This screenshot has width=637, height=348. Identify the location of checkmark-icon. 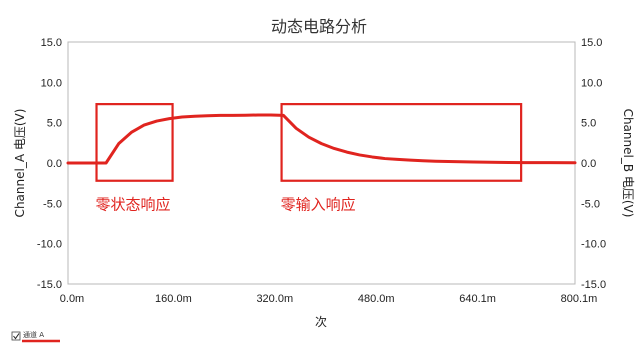
(16, 336).